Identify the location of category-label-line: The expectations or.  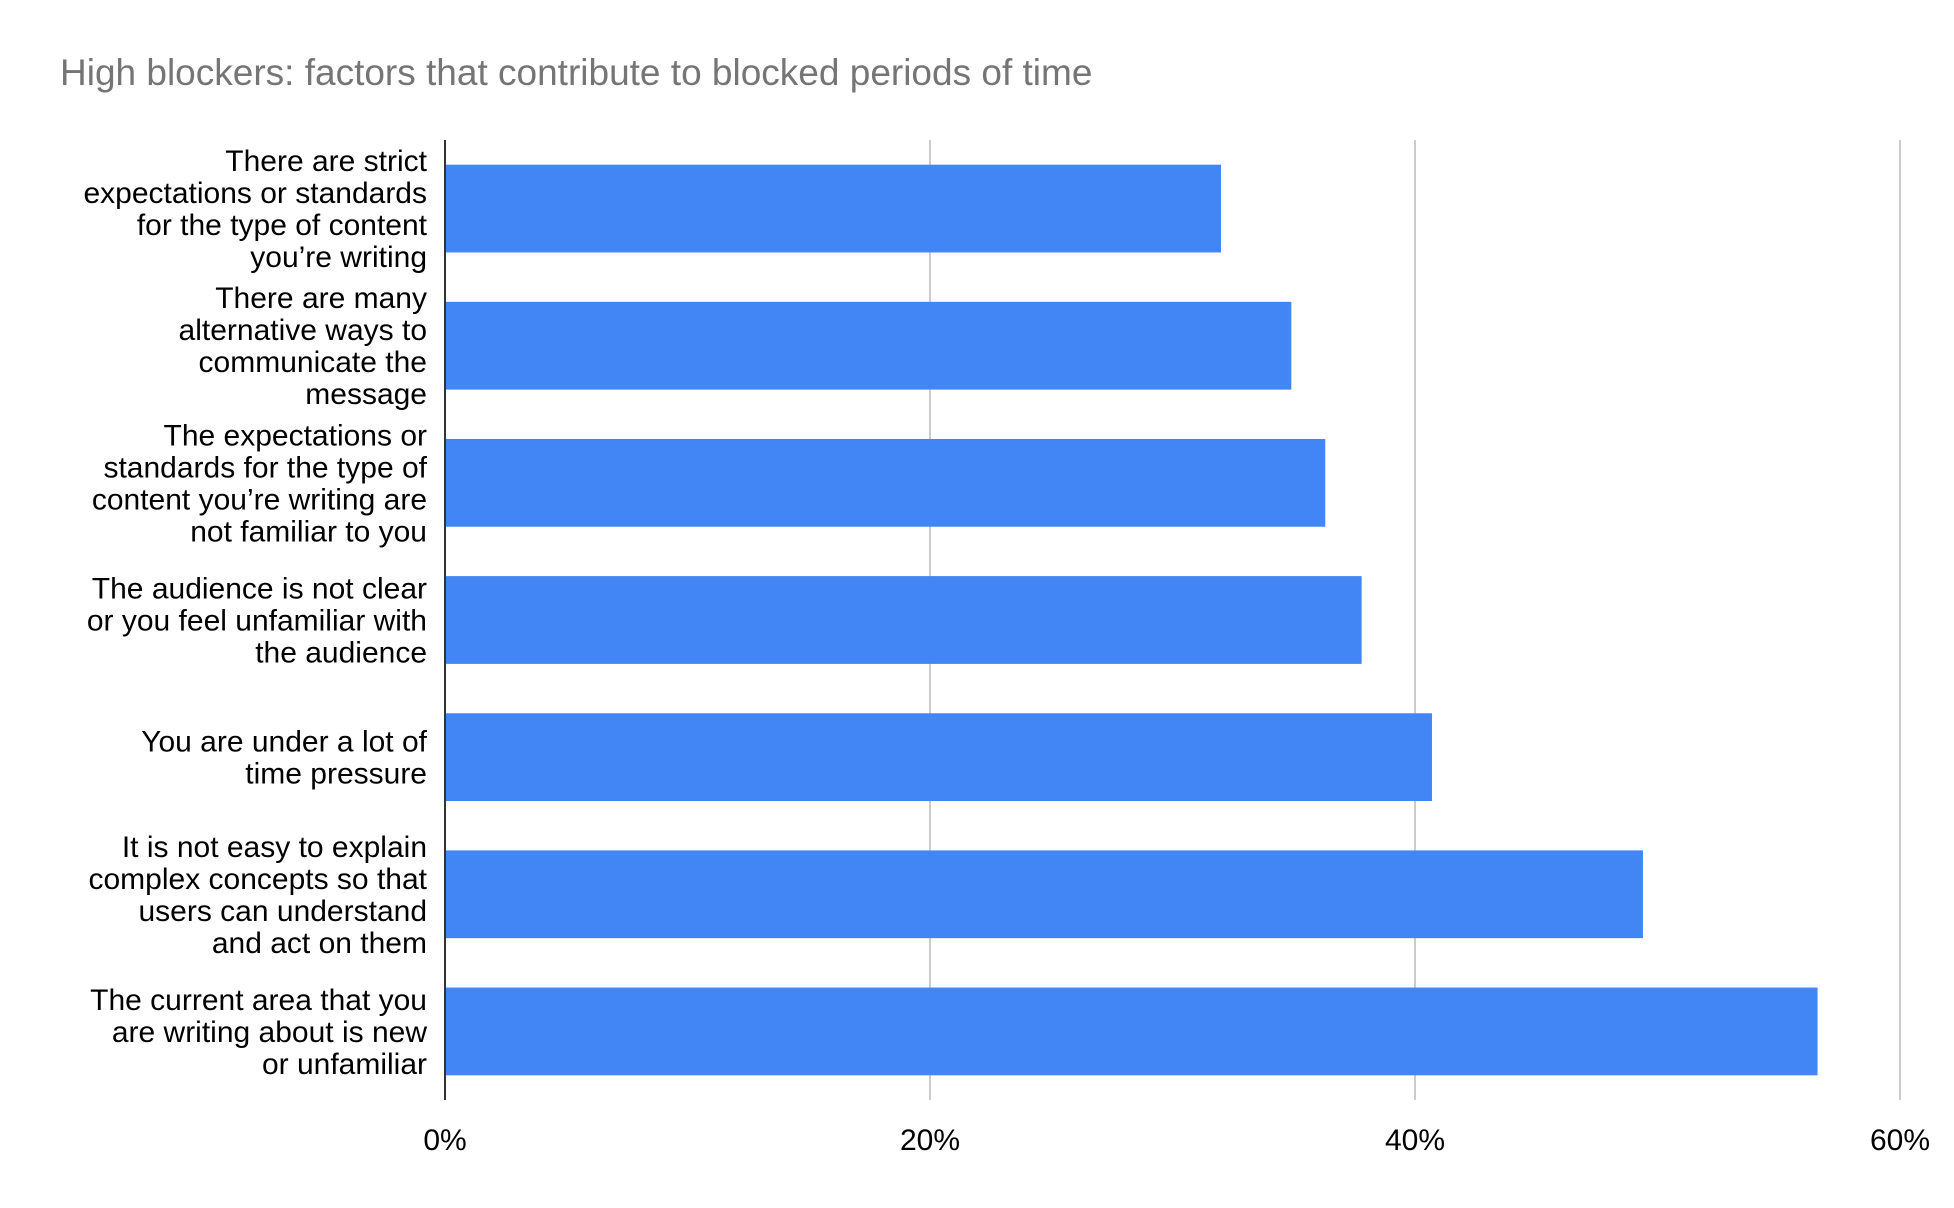
(295, 435).